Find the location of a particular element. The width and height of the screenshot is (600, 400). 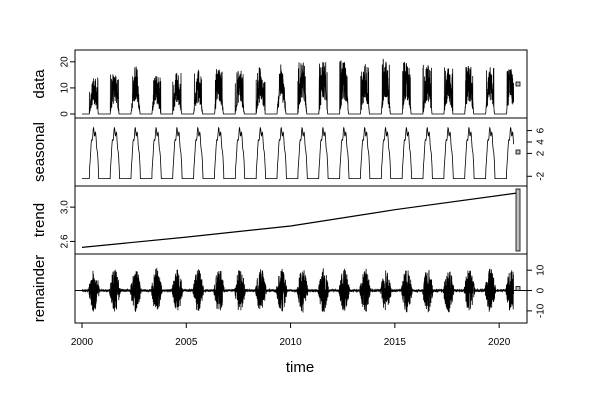

y-axis-seasonal: -2 2 4 6 is located at coordinates (536, 154).